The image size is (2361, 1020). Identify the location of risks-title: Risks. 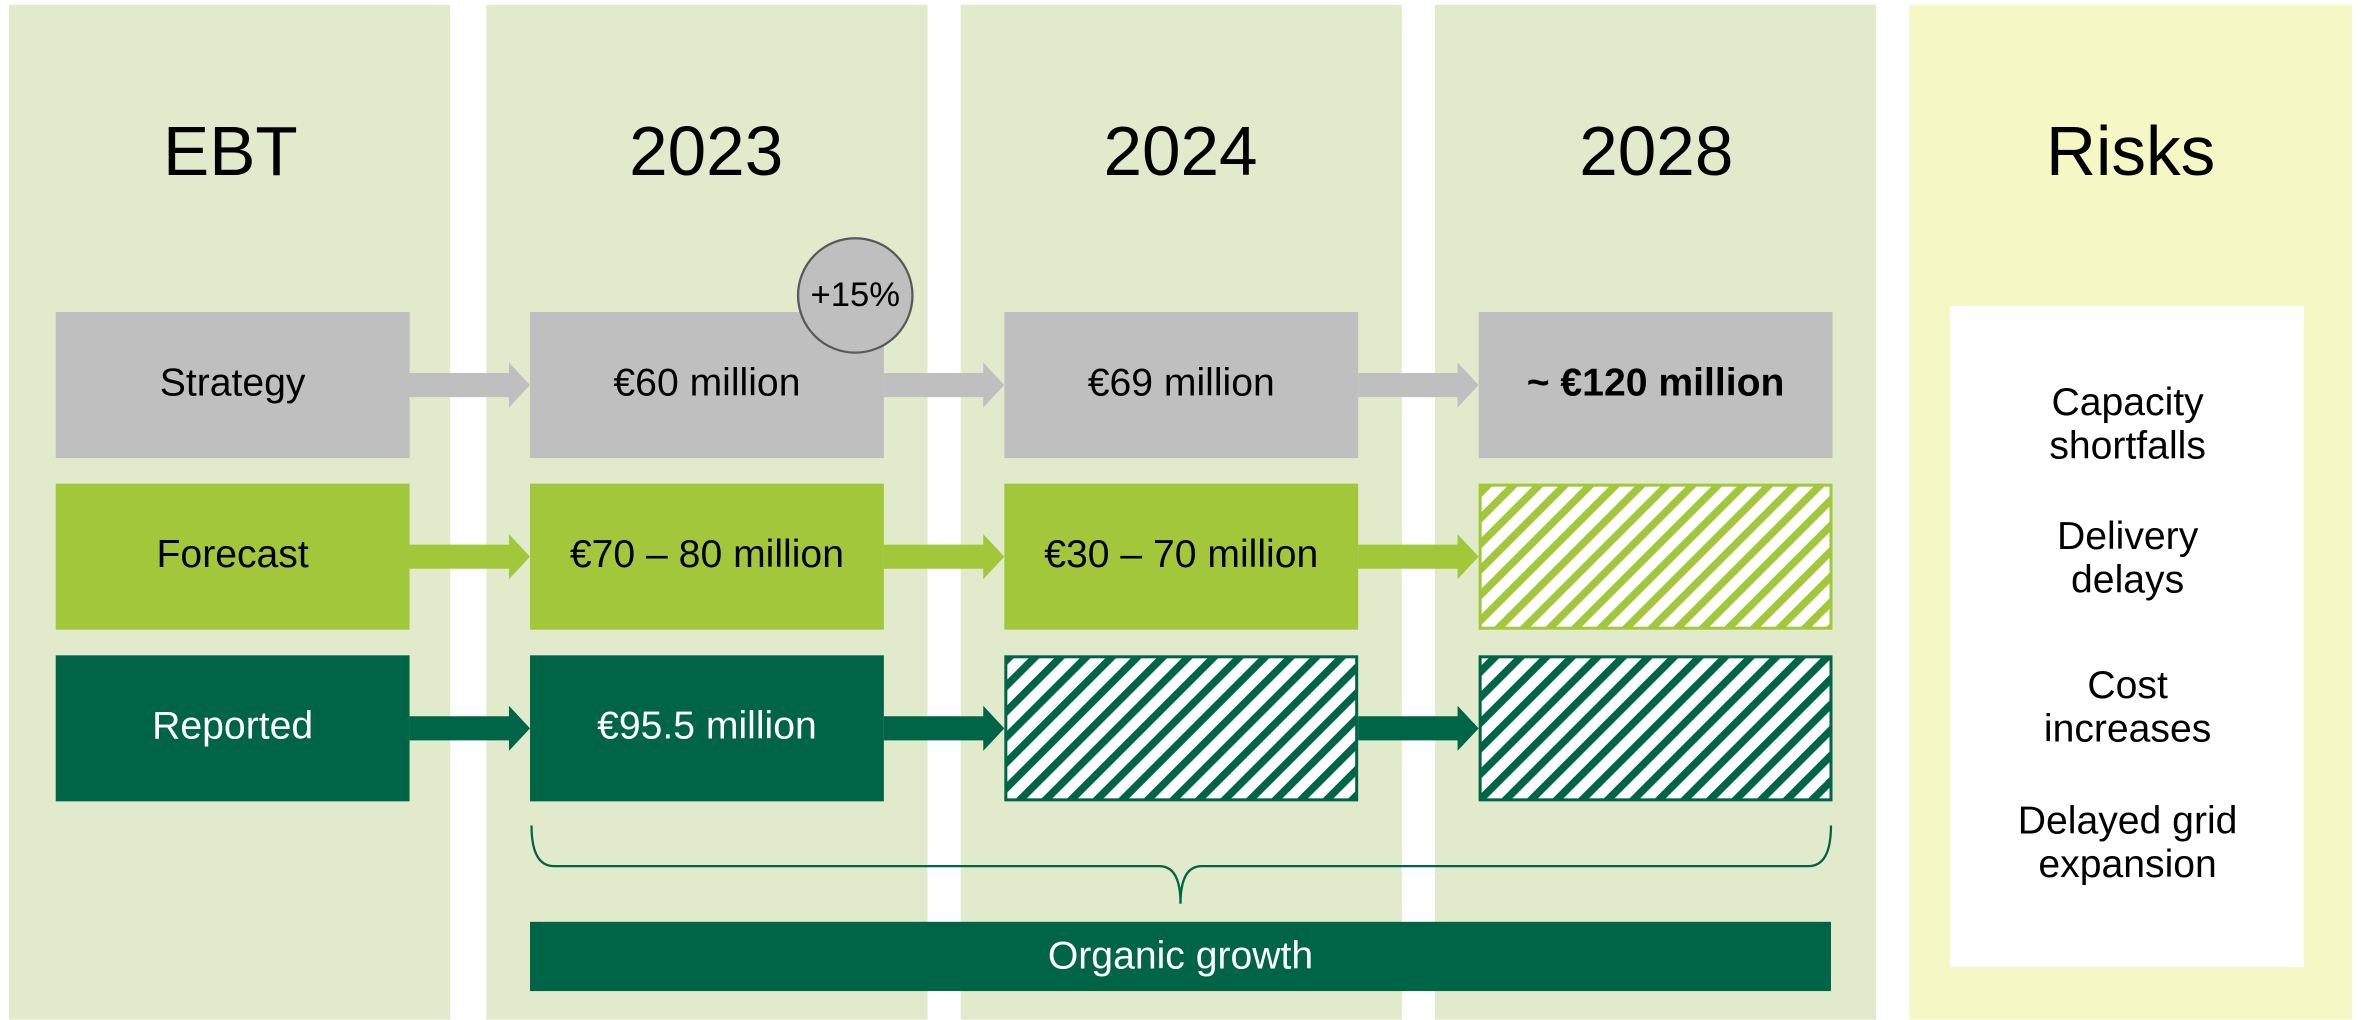
(2130, 151).